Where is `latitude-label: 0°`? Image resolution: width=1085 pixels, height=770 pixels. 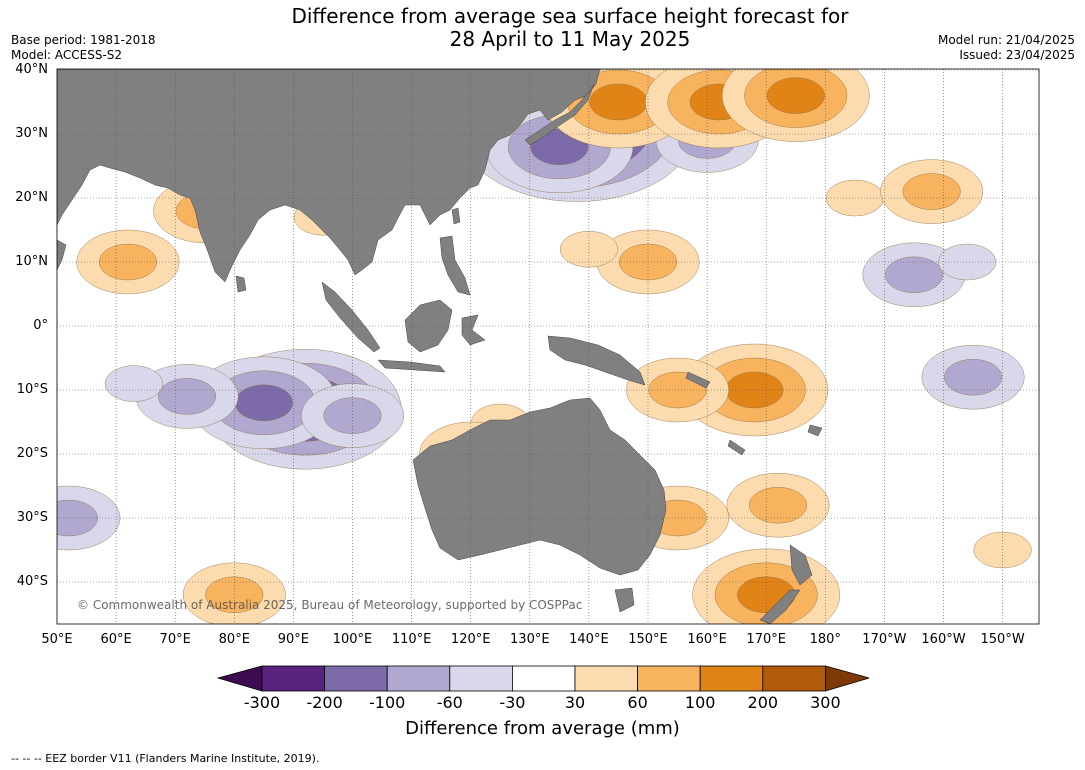
latitude-label: 0° is located at coordinates (40, 325).